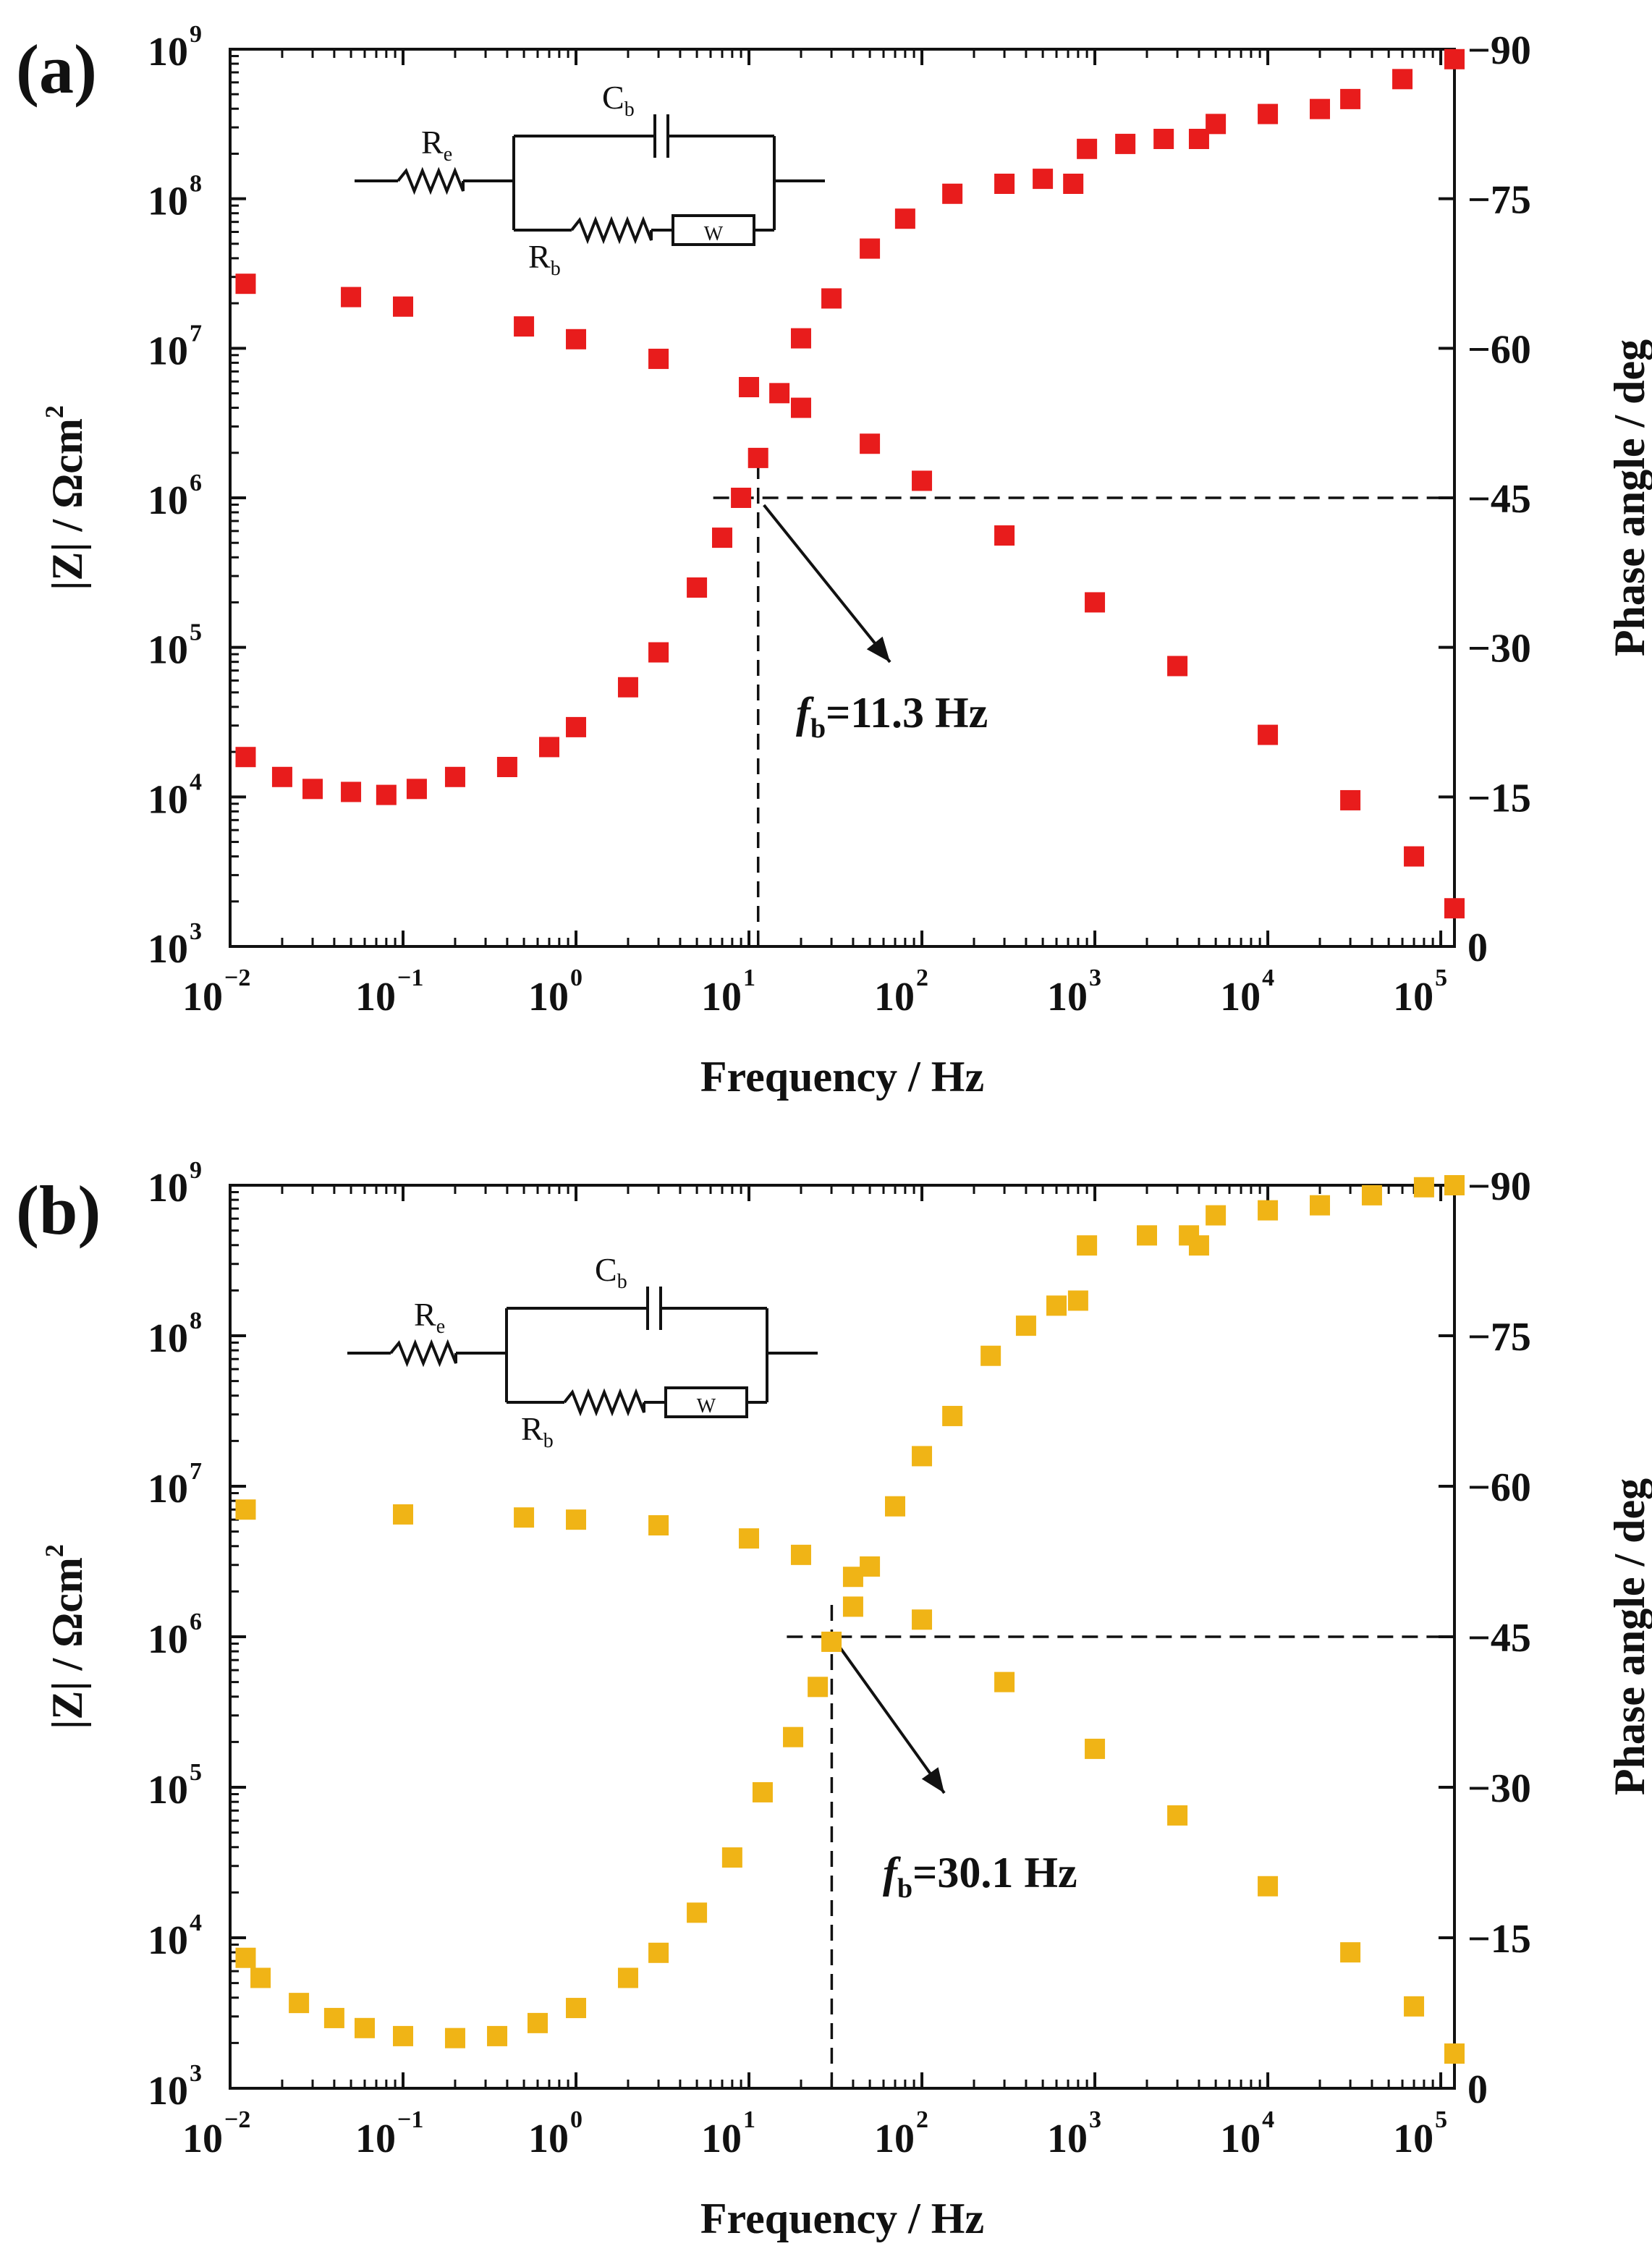  Describe the element at coordinates (196, 2073) in the screenshot. I see `y-left-tick-exponent: 3` at that location.